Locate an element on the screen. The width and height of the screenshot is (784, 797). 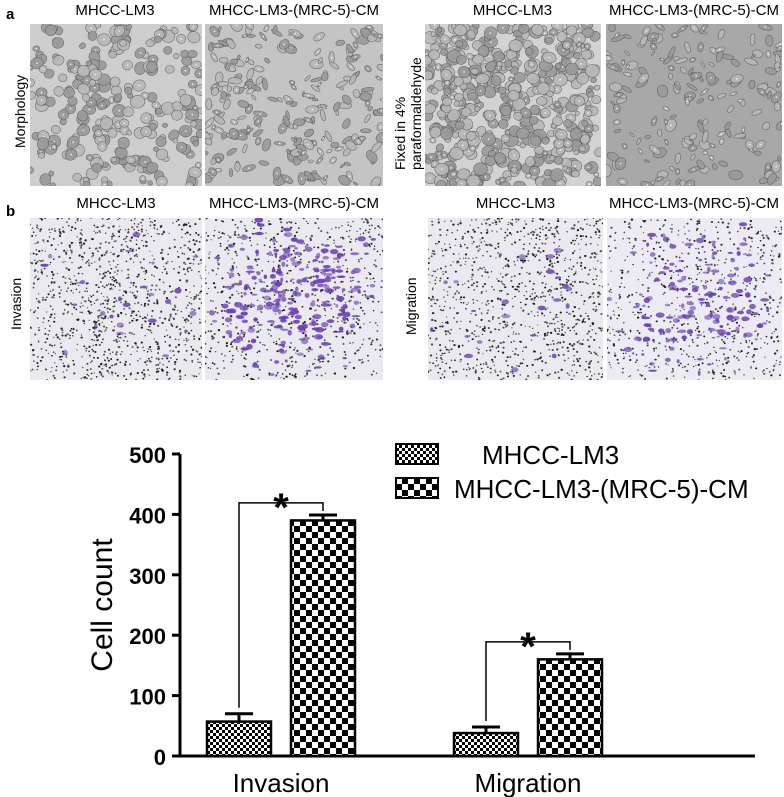
invasion-image-lm3 is located at coordinates (116, 299).